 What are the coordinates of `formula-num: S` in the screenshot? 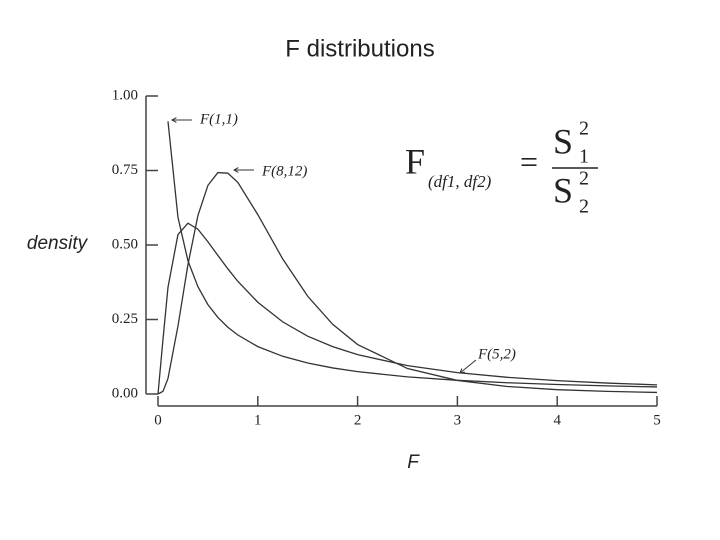 It's located at (563, 141).